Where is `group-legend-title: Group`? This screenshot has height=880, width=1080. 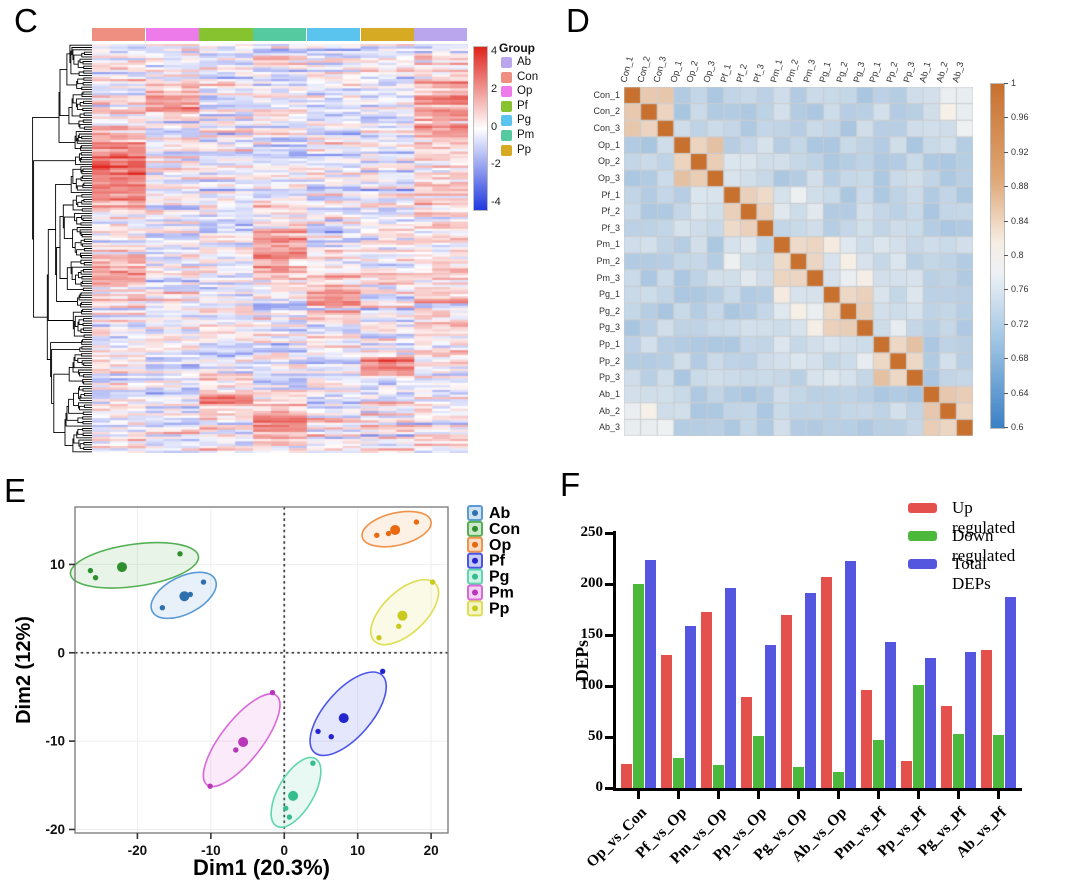 group-legend-title: Group is located at coordinates (517, 48).